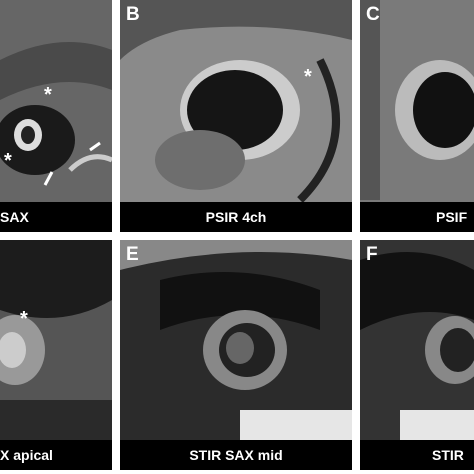 Image resolution: width=474 pixels, height=474 pixels. I want to click on panel: * * SAX, so click(56, 116).